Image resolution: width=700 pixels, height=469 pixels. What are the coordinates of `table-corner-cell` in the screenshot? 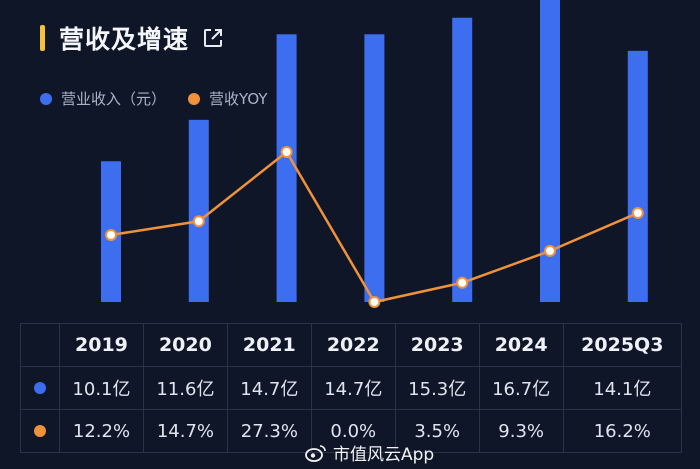 It's located at (40, 345).